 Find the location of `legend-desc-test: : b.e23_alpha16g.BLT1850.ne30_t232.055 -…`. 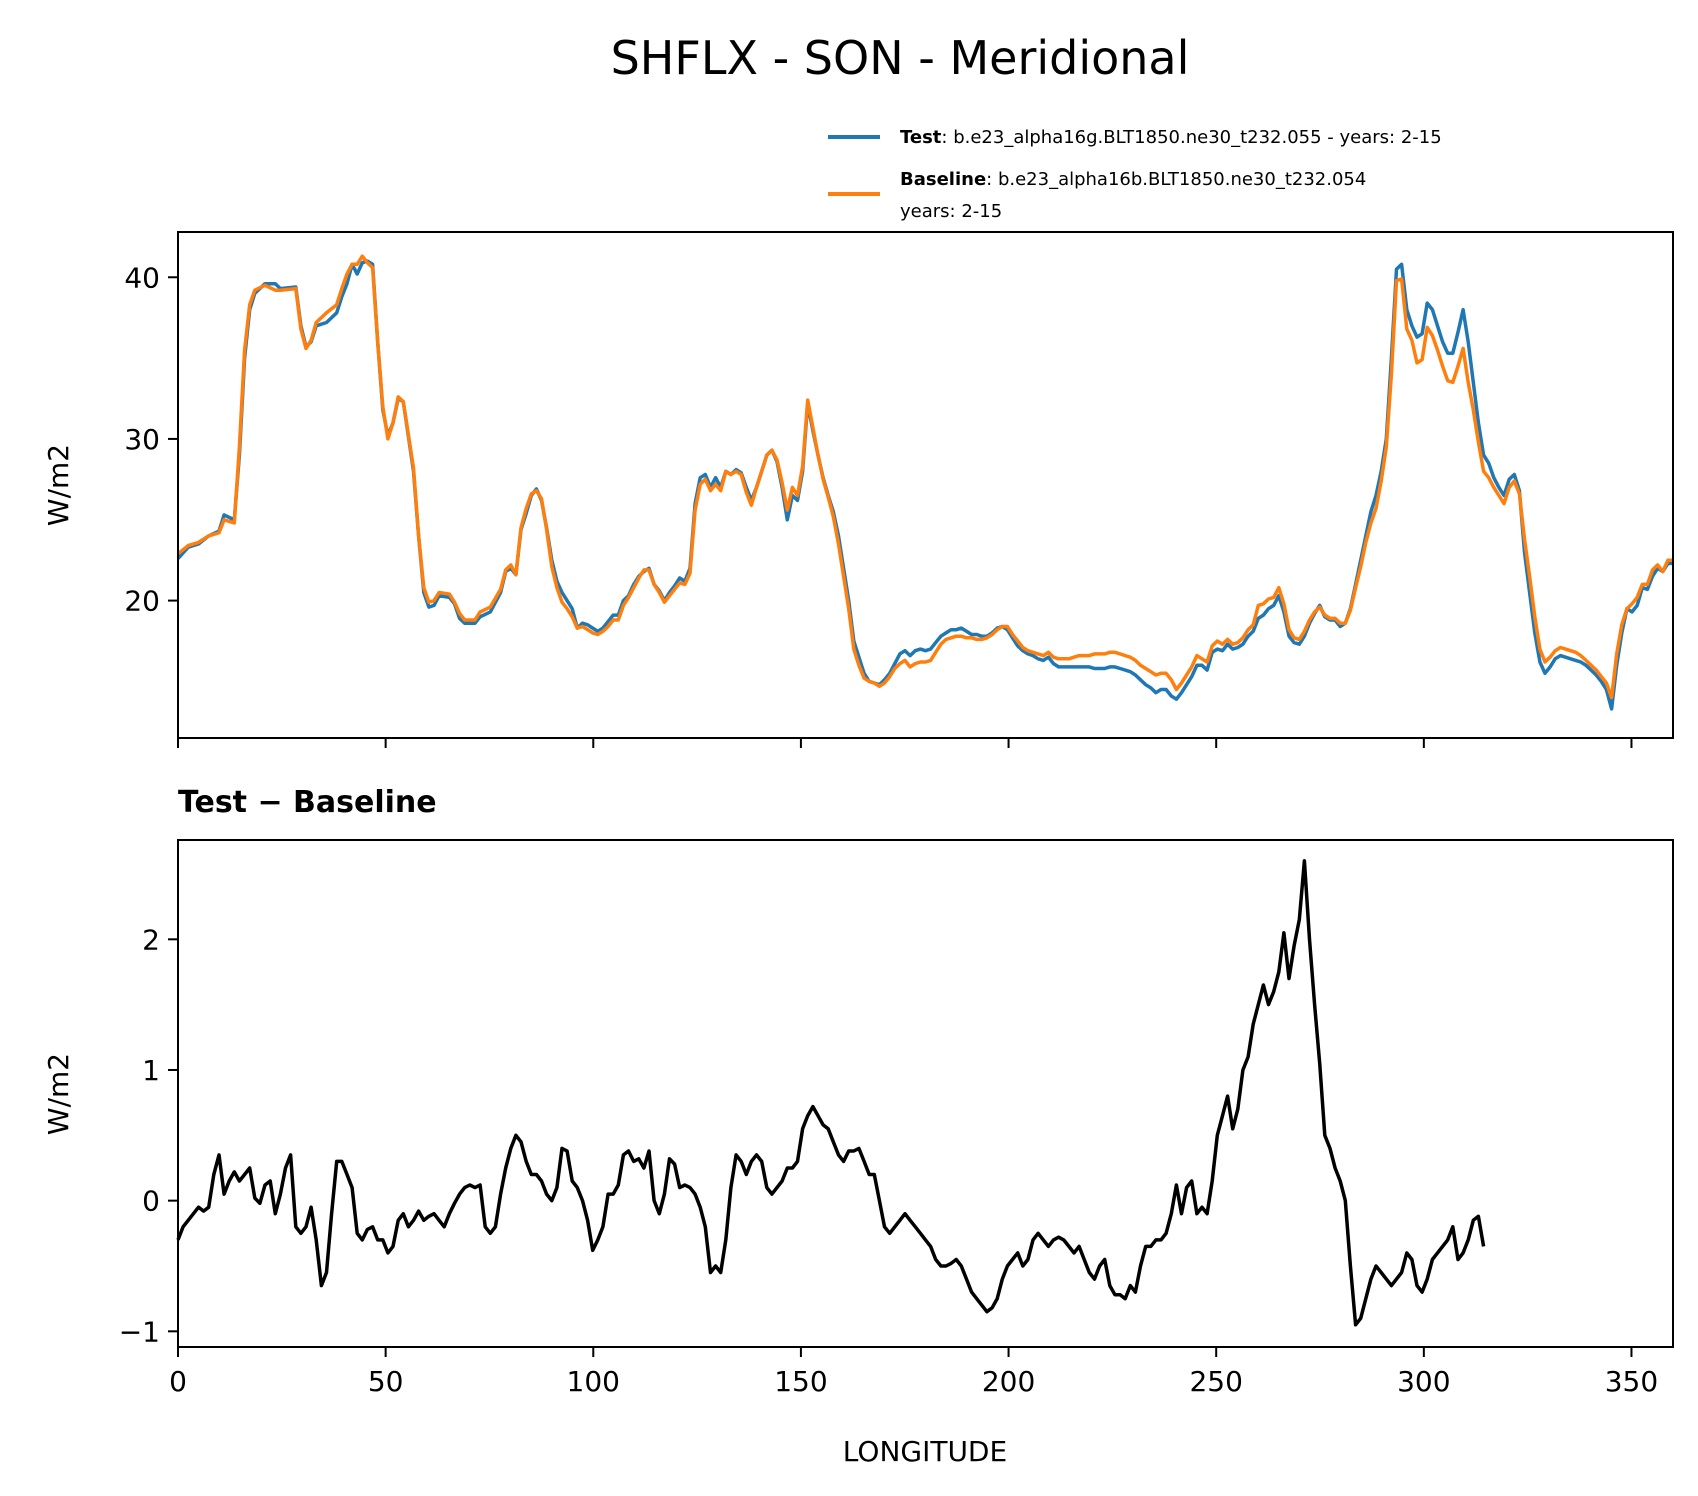

legend-desc-test: : b.e23_alpha16g.BLT1850.ne30_t232.055 -… is located at coordinates (1191, 137).